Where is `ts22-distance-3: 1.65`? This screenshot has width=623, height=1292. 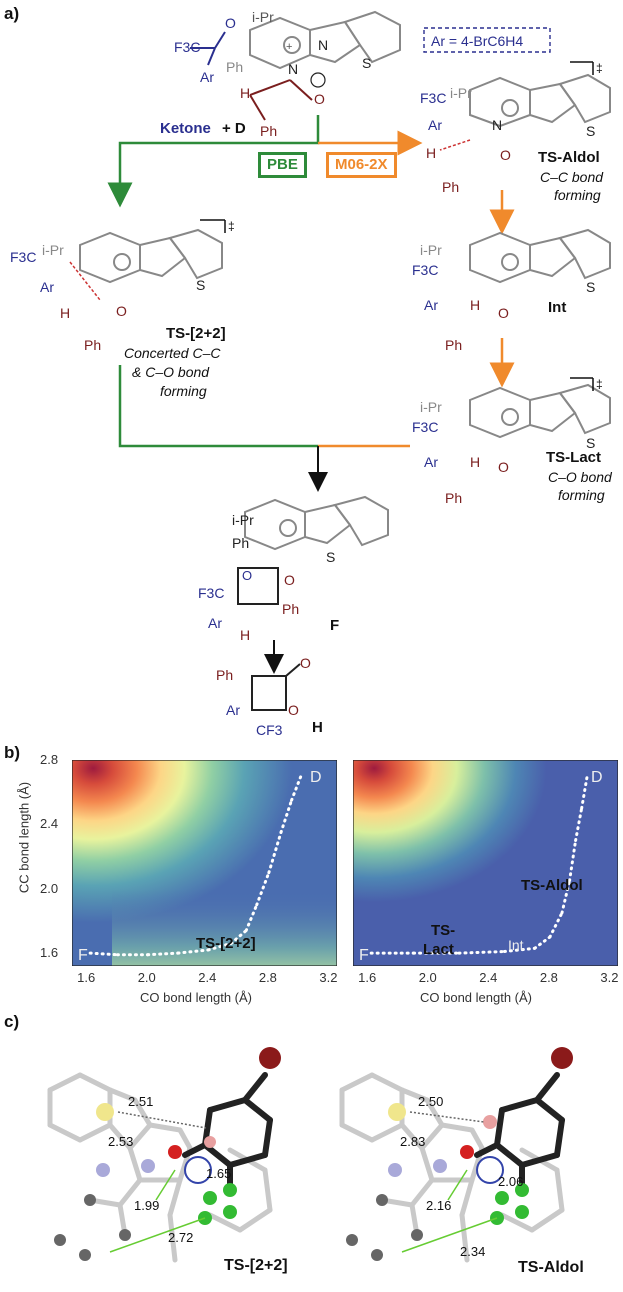
ts22-distance-3: 1.65 is located at coordinates (218, 1173).